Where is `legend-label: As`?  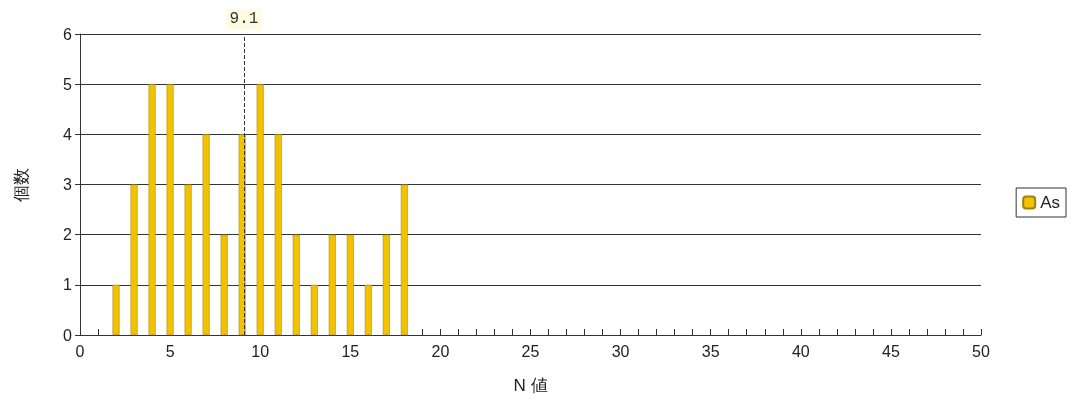 legend-label: As is located at coordinates (1050, 202).